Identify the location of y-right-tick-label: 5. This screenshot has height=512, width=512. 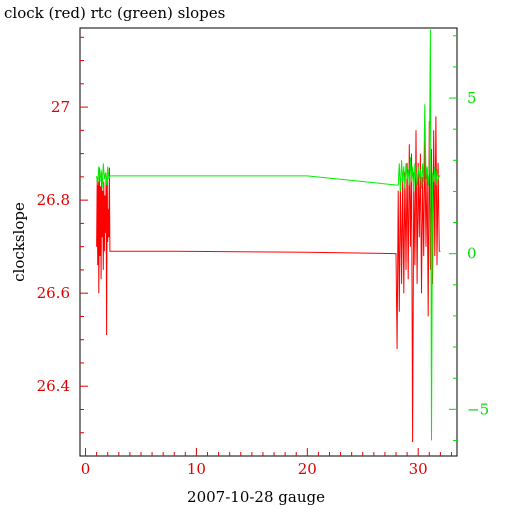
(472, 98).